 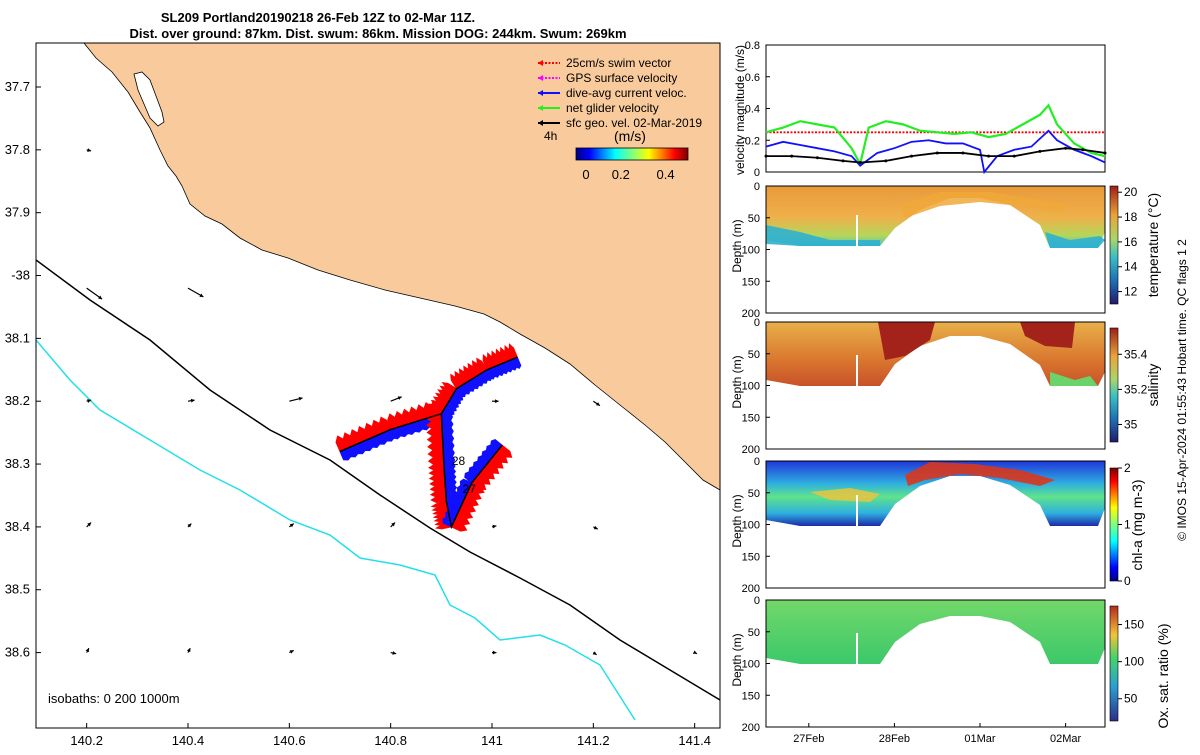 What do you see at coordinates (20, 275) in the screenshot?
I see `map-y-tick-label: -38` at bounding box center [20, 275].